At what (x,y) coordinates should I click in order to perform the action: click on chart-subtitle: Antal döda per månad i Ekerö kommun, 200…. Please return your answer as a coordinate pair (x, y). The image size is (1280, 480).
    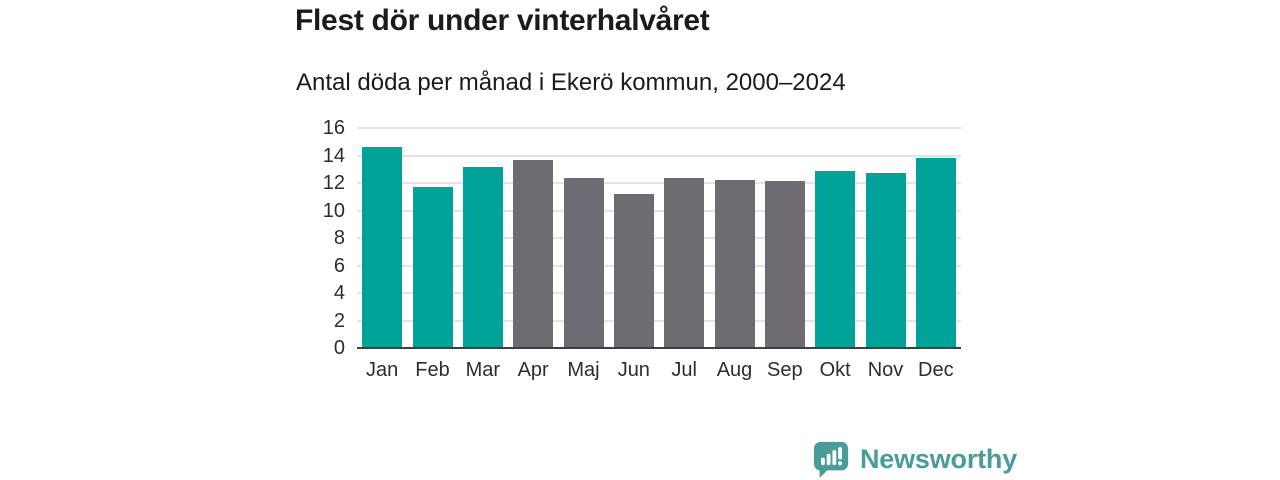
    Looking at the image, I should click on (571, 82).